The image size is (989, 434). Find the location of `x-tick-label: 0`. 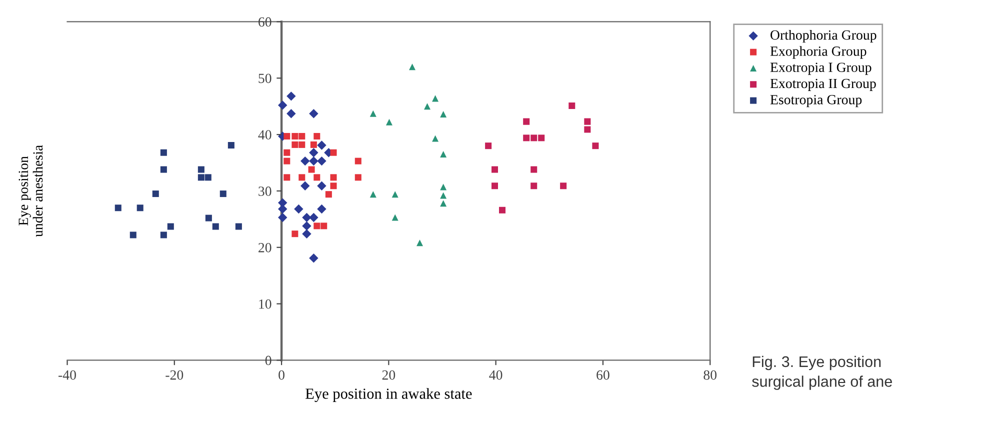

x-tick-label: 0 is located at coordinates (281, 375).